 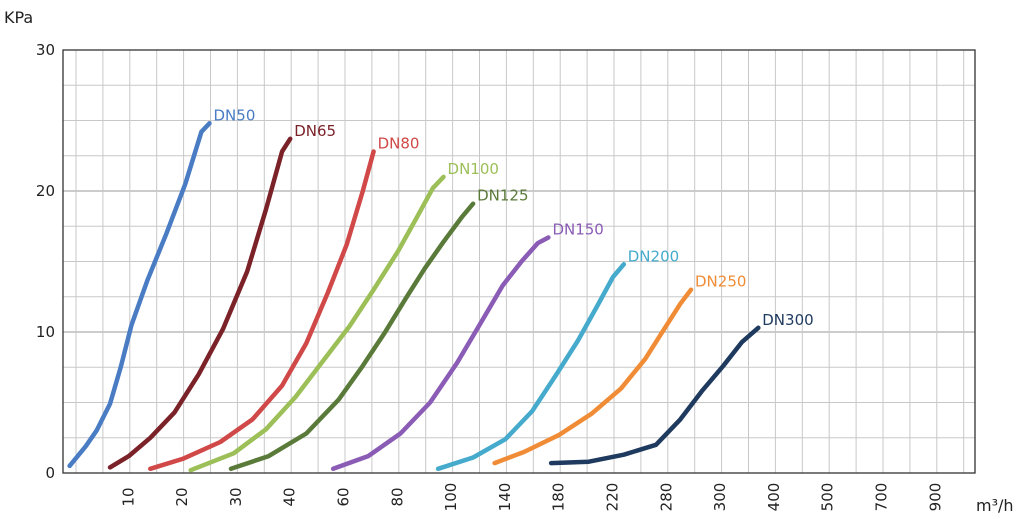 I want to click on series-line-dn150, so click(x=440, y=353).